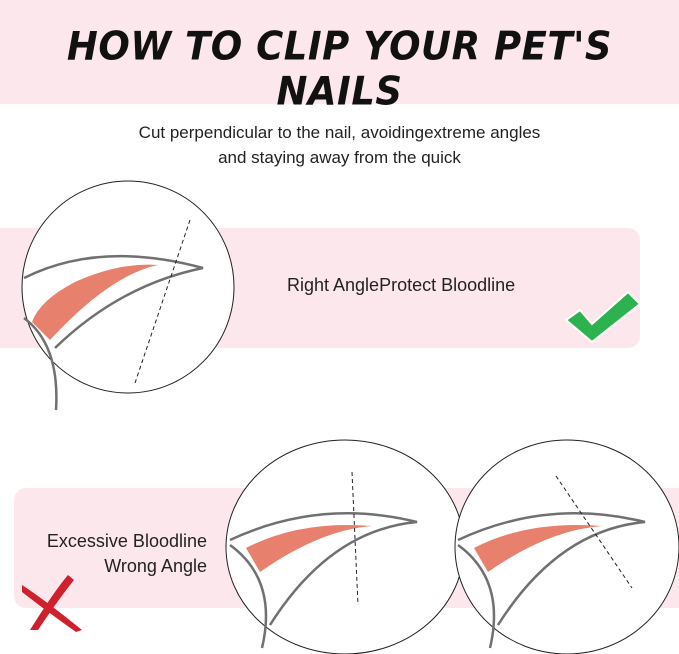 Image resolution: width=679 pixels, height=654 pixels. I want to click on page-title: HOW TO CLIP YOUR PET'S NAILS, so click(339, 69).